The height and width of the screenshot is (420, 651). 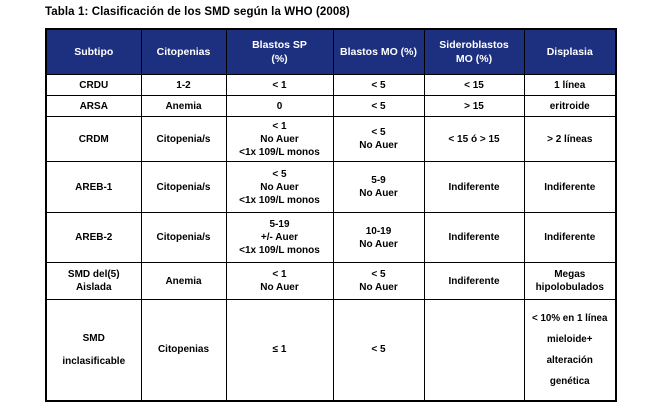 I want to click on header-blastos-mo: Blastos MO (%), so click(x=378, y=51).